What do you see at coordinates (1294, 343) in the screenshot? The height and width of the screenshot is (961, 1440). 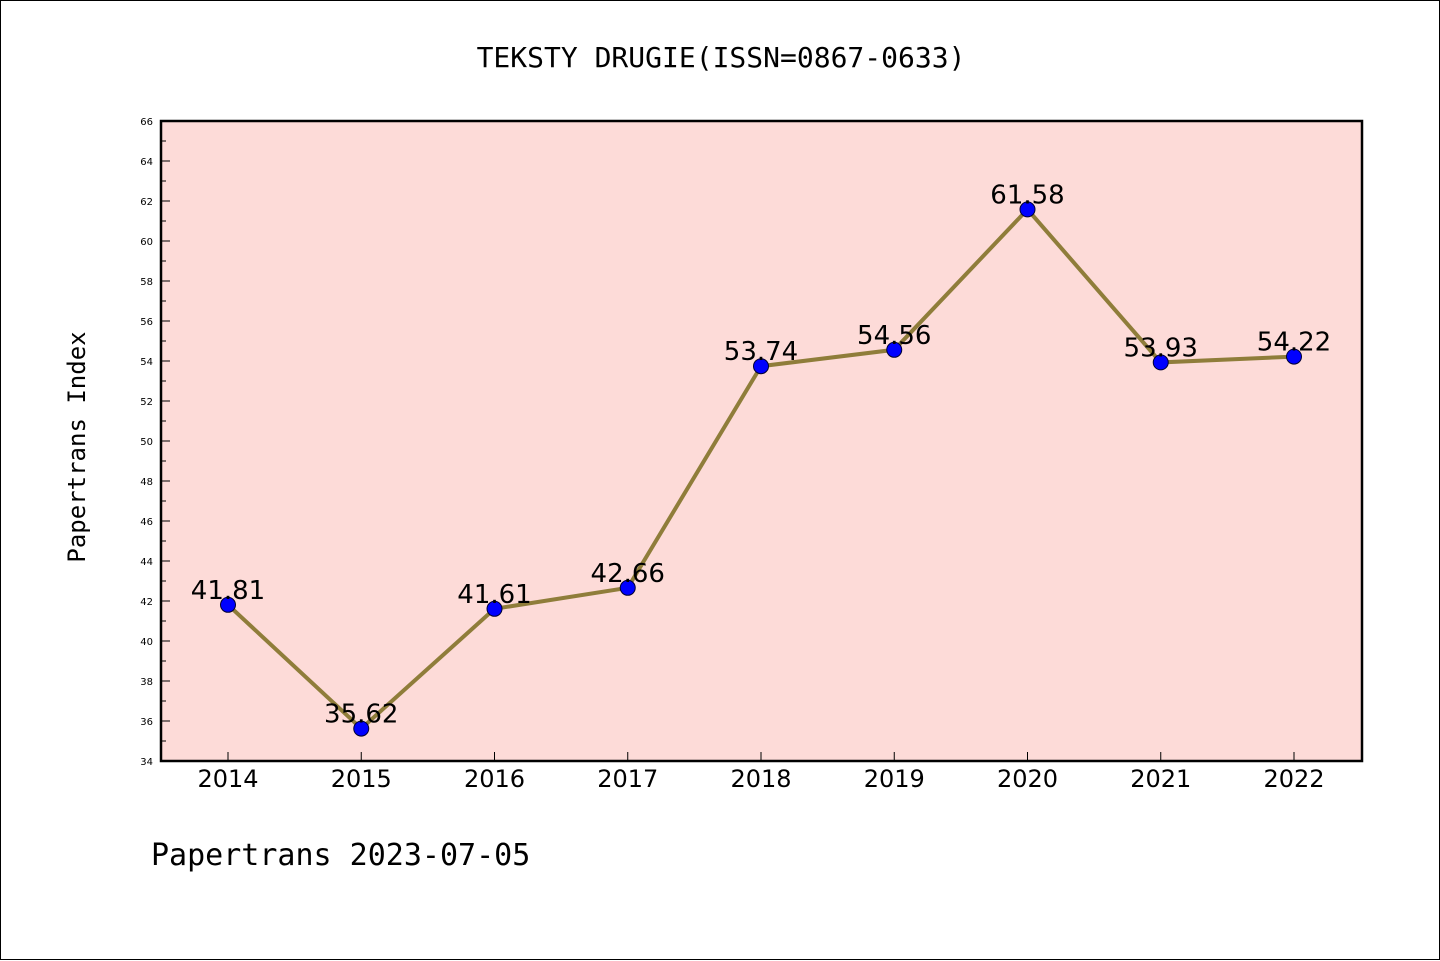 I see `data-label-2022: 54.22` at bounding box center [1294, 343].